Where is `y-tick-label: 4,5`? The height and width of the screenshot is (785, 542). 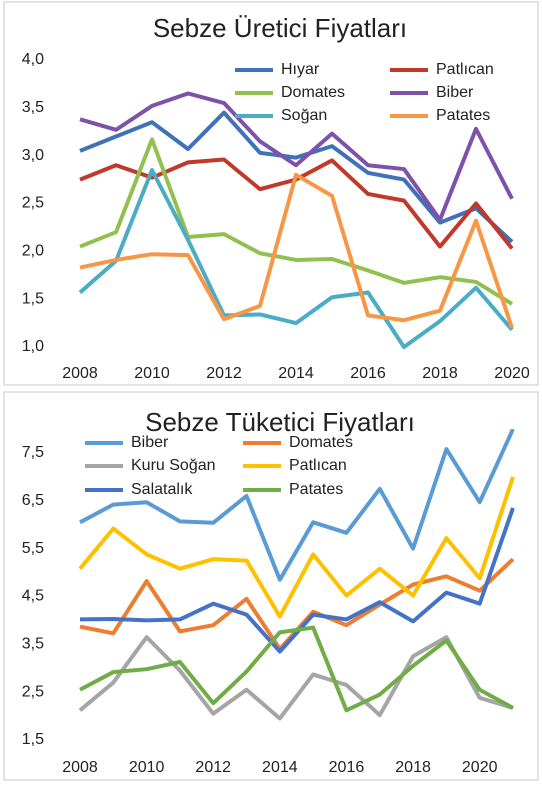
y-tick-label: 4,5 is located at coordinates (33, 596).